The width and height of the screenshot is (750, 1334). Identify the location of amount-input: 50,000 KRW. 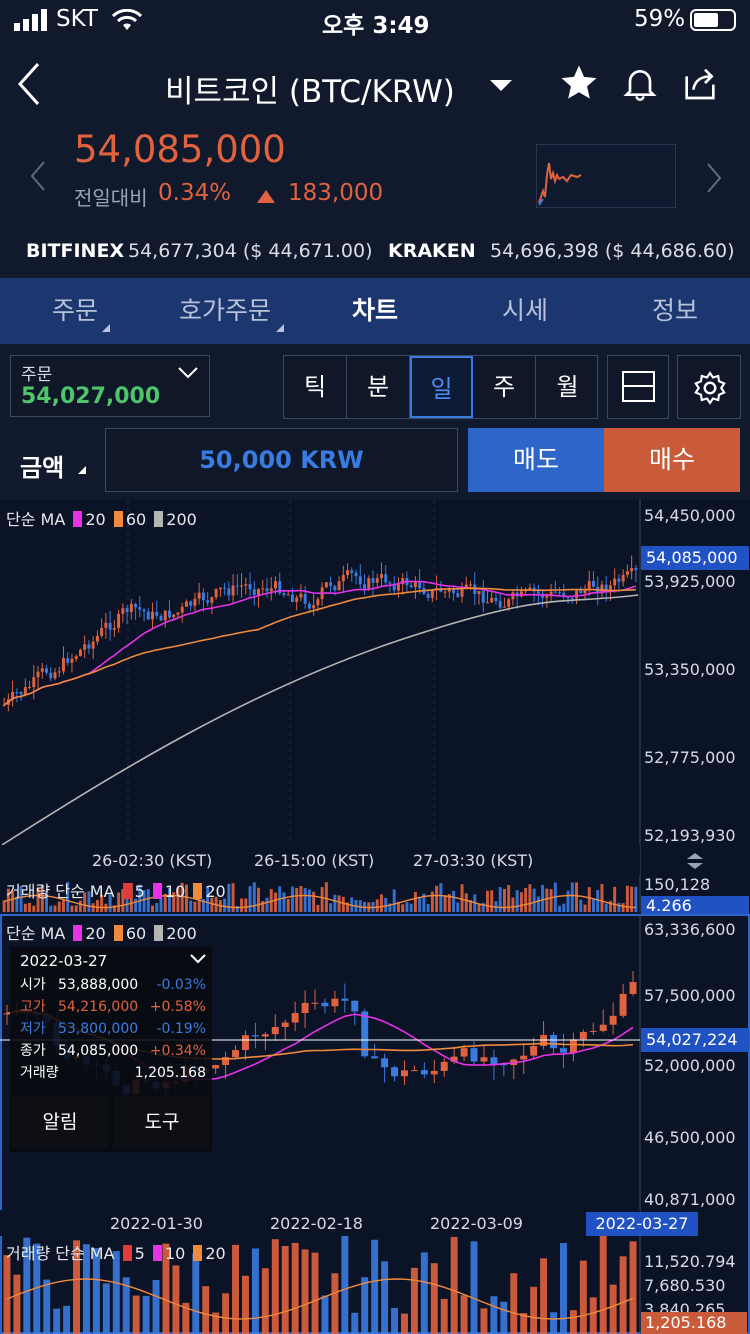
(281, 460).